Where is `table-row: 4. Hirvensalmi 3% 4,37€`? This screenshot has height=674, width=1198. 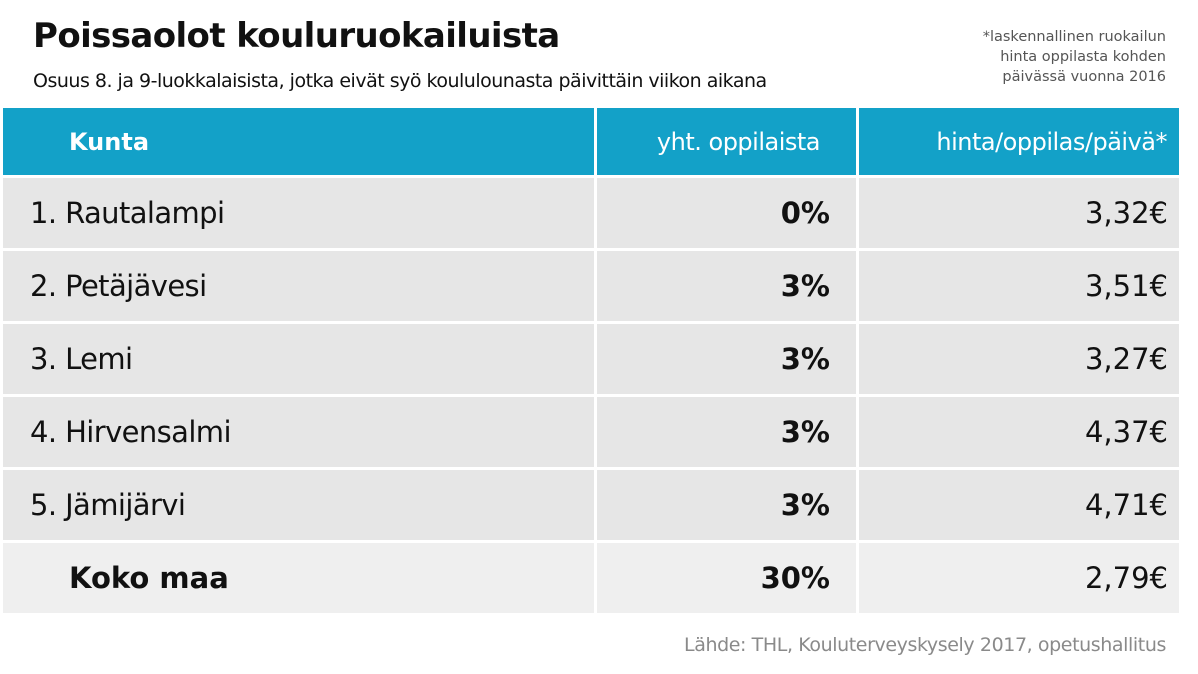 table-row: 4. Hirvensalmi 3% 4,37€ is located at coordinates (591, 432).